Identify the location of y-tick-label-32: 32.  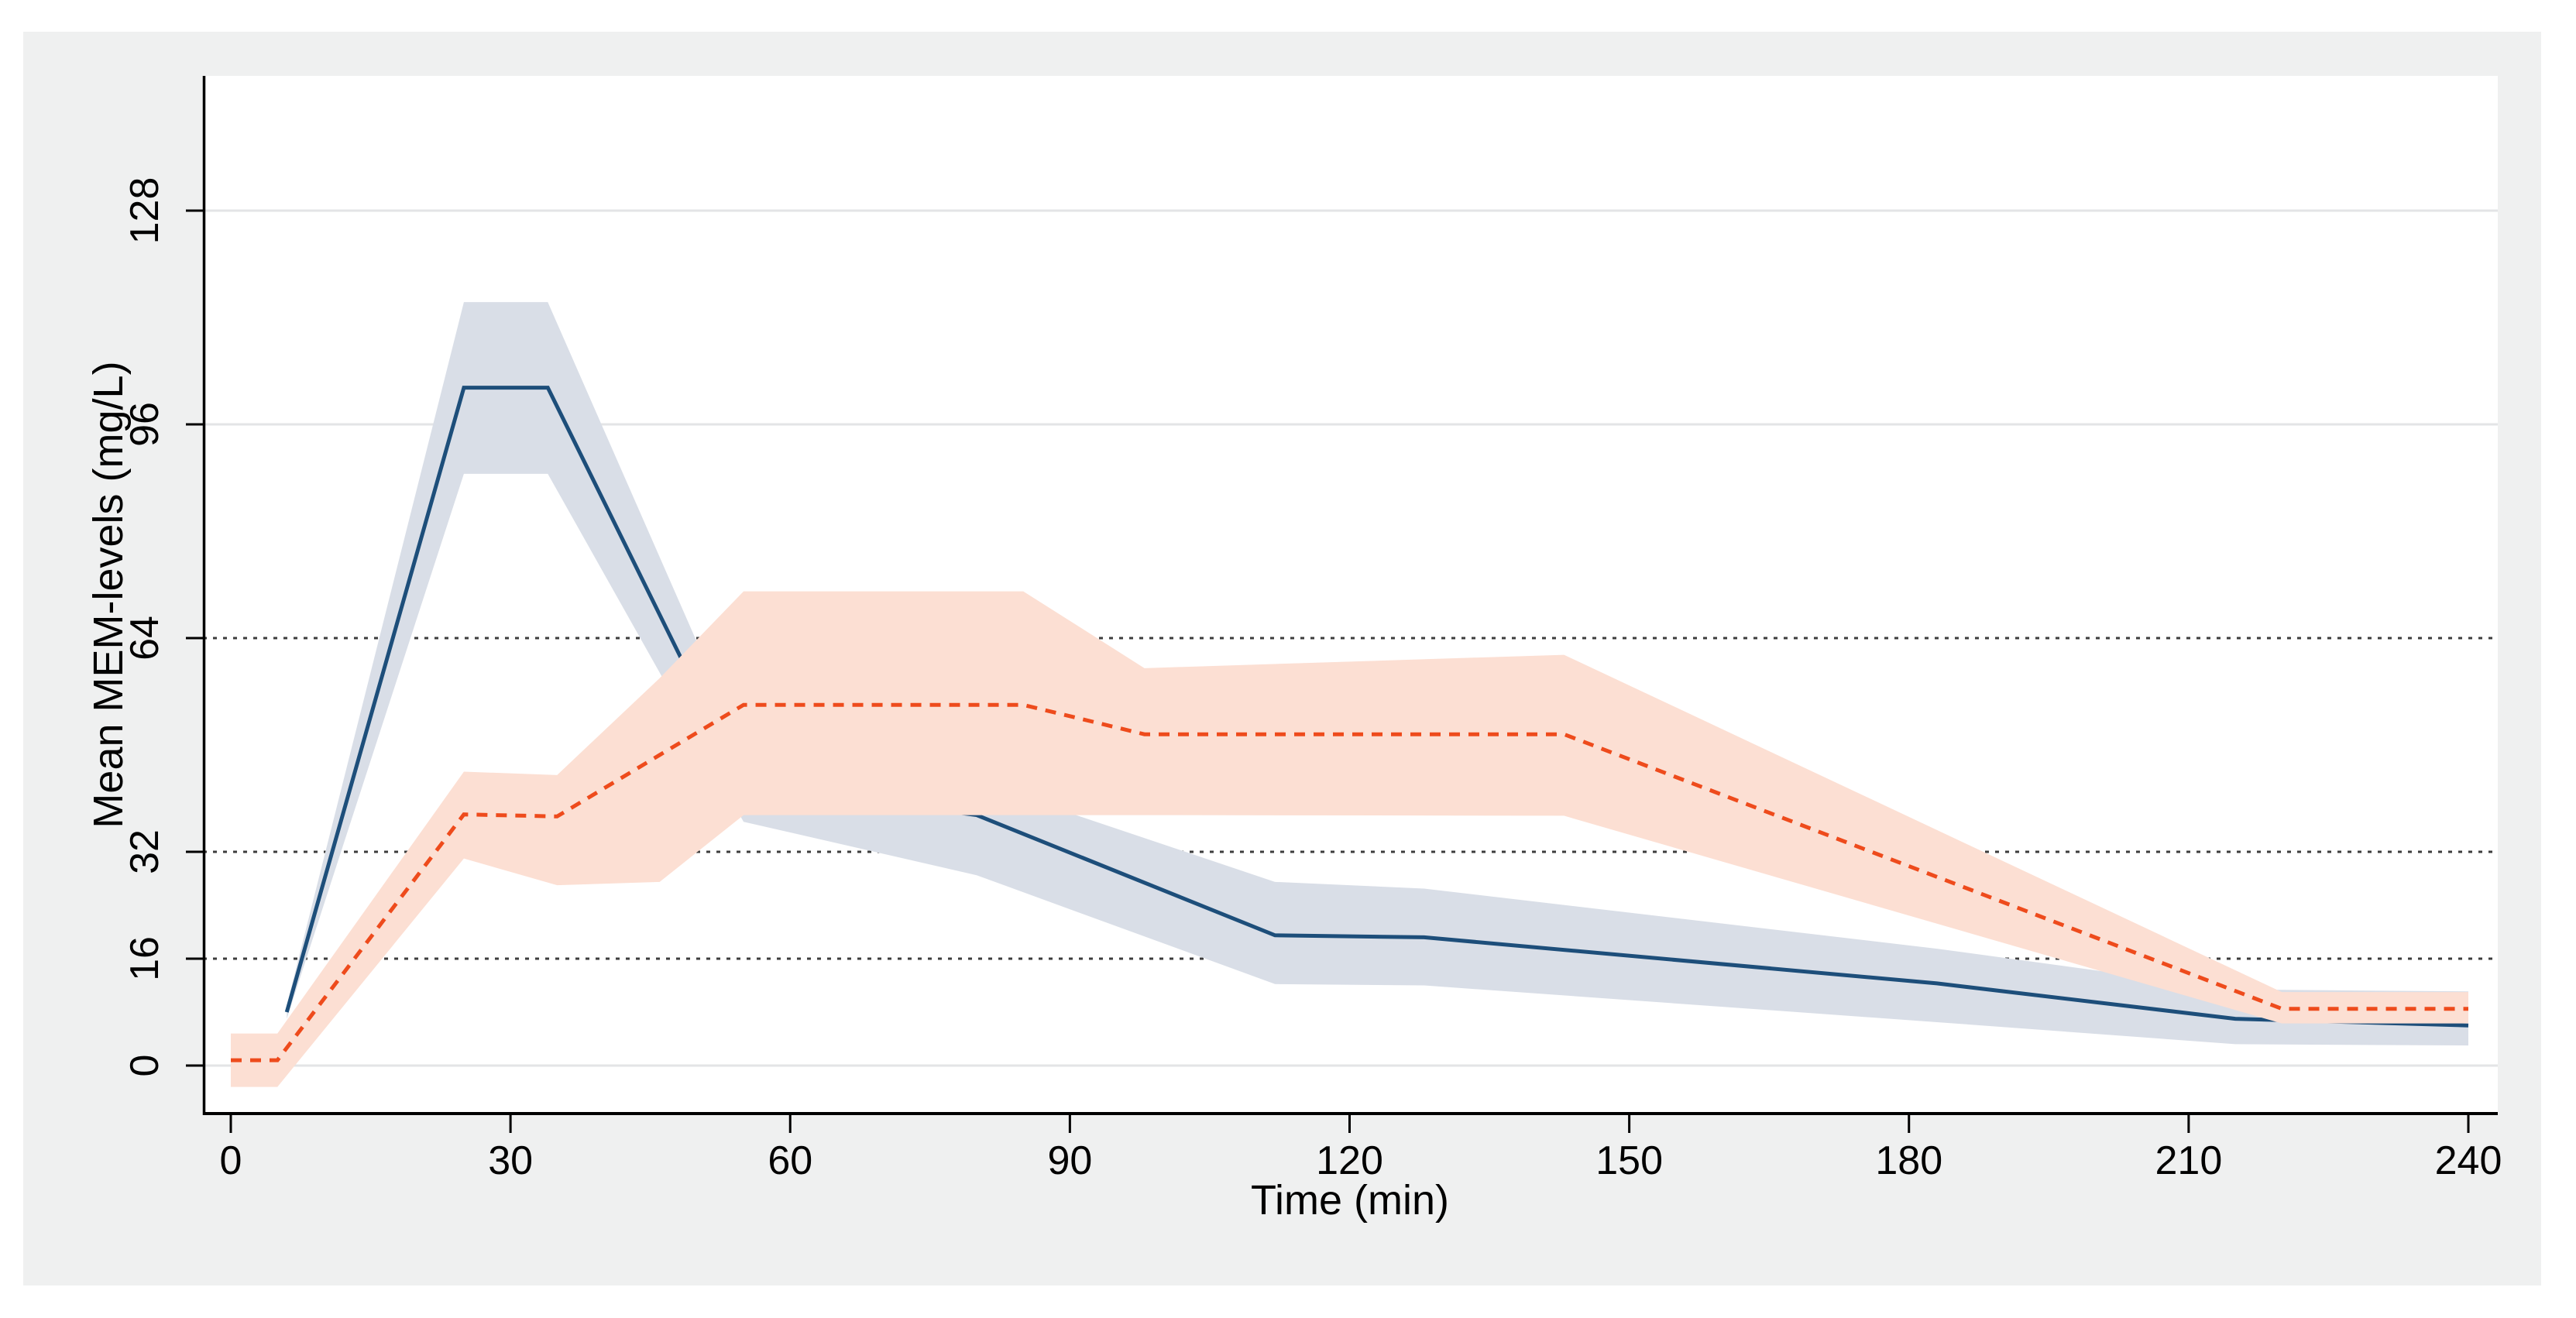
(144, 851).